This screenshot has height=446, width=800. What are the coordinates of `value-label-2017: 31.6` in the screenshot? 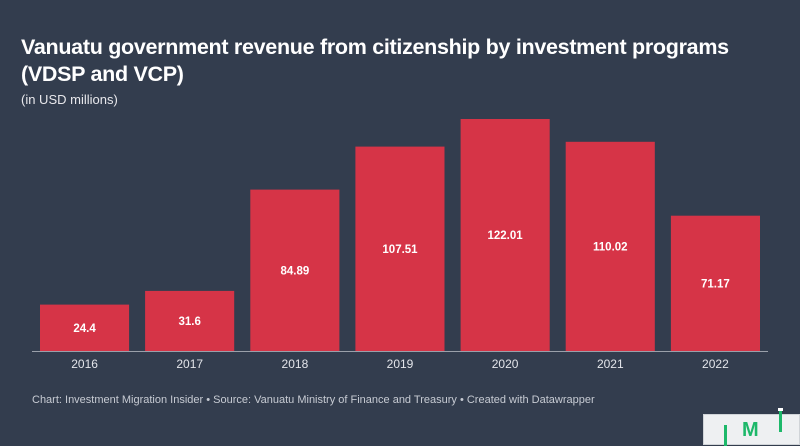 It's located at (190, 322).